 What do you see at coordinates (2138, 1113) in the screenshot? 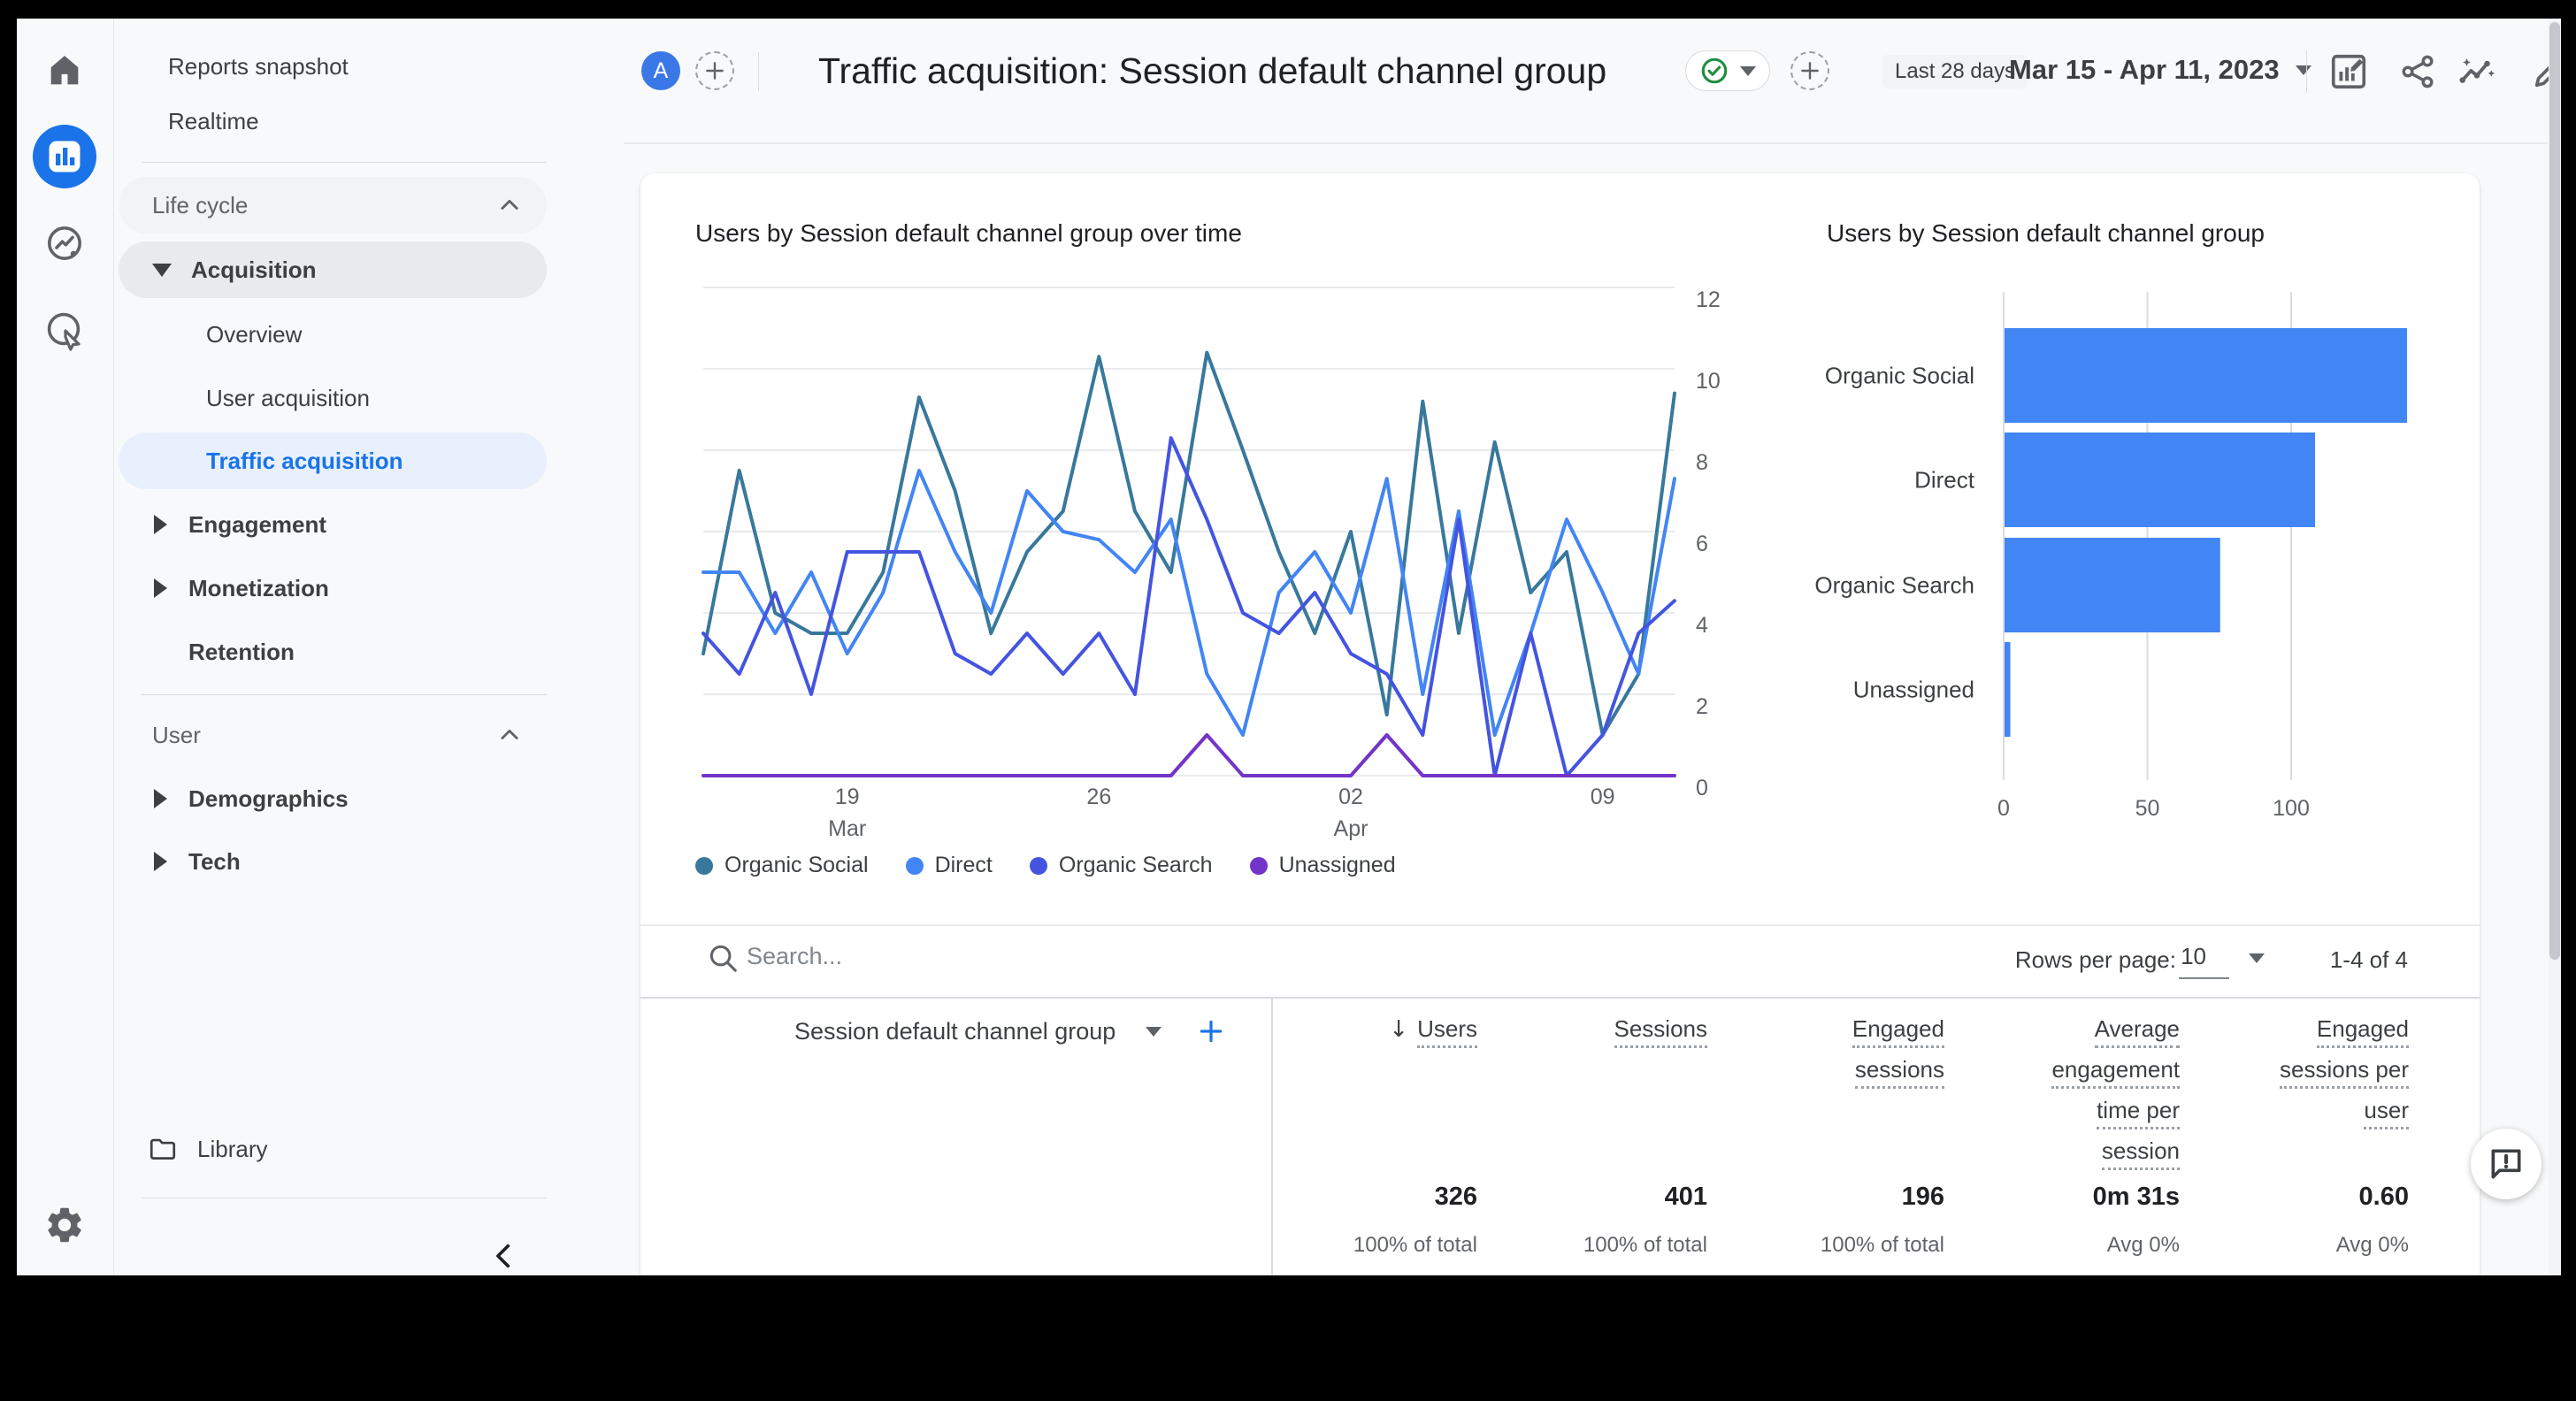
I see `column-header-line: time per` at bounding box center [2138, 1113].